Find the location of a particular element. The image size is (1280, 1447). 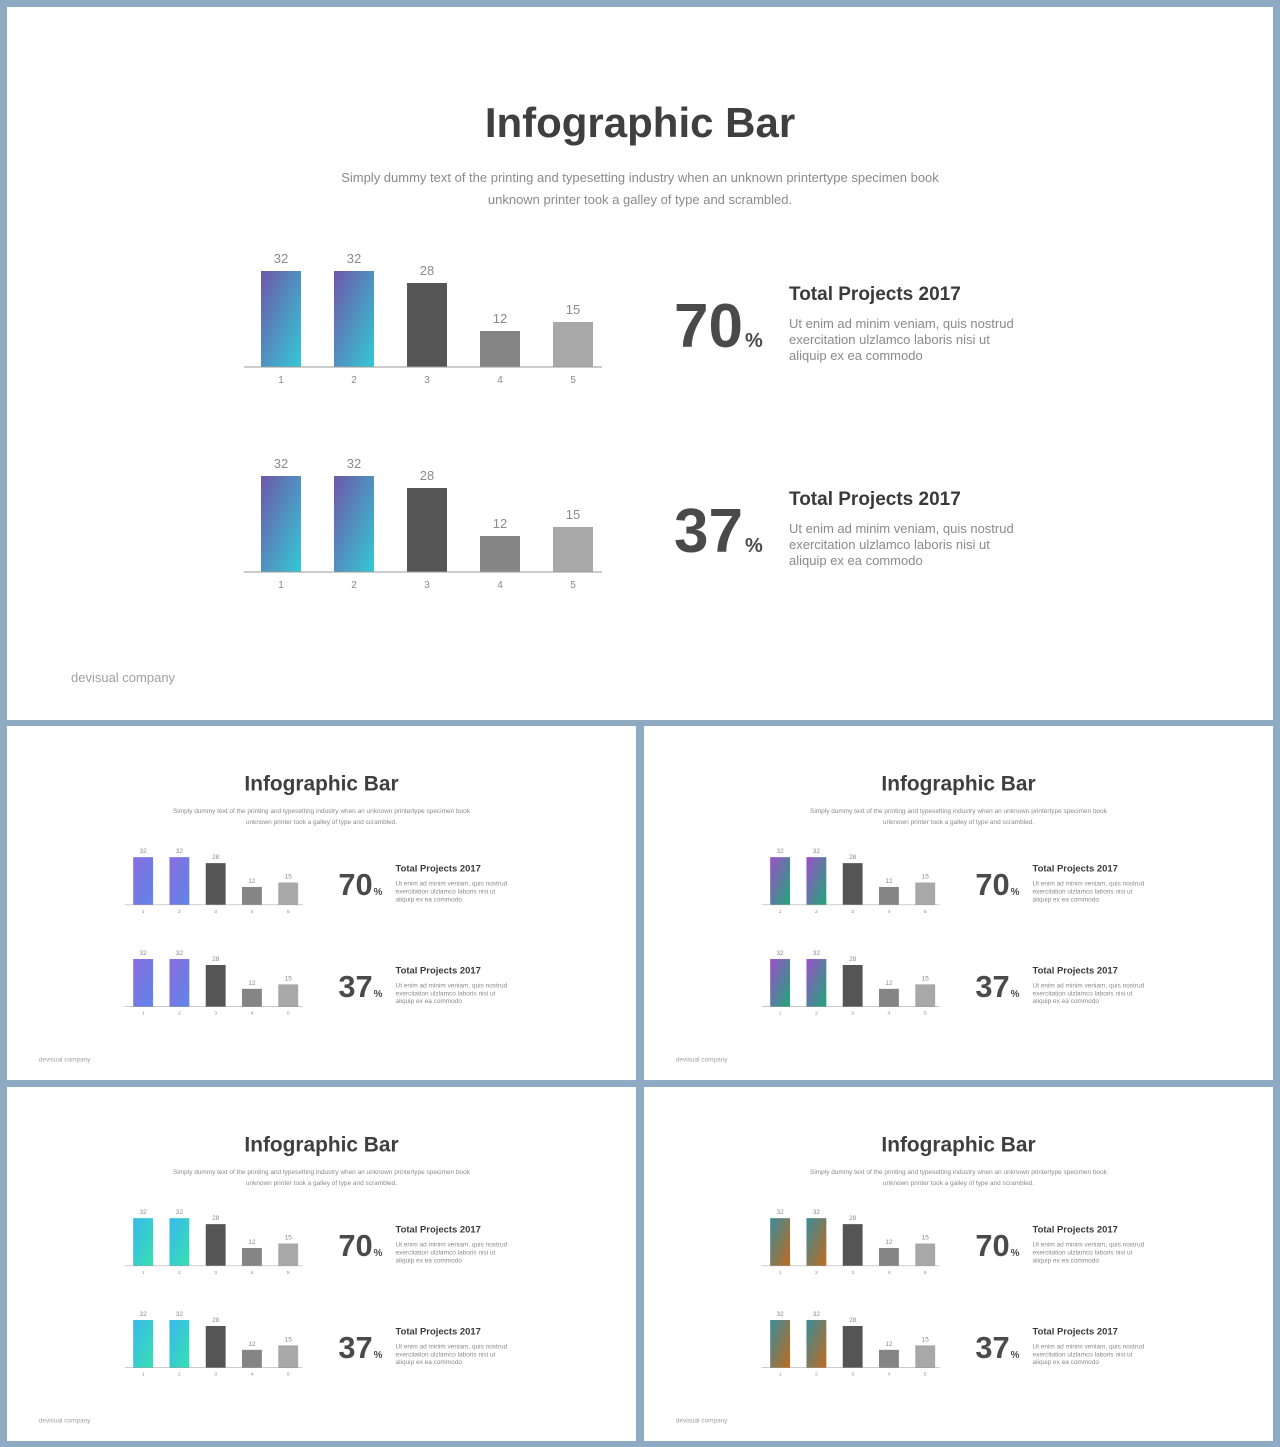

footer-company: devisual company is located at coordinates (701, 1059).